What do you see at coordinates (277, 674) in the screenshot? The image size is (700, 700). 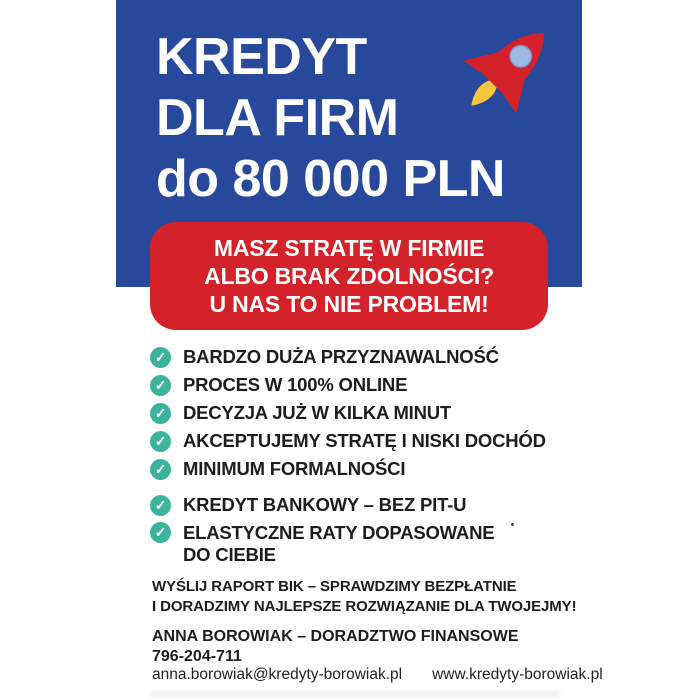 I see `email-address: anna.borowiak@kredyty-borowiak.pl` at bounding box center [277, 674].